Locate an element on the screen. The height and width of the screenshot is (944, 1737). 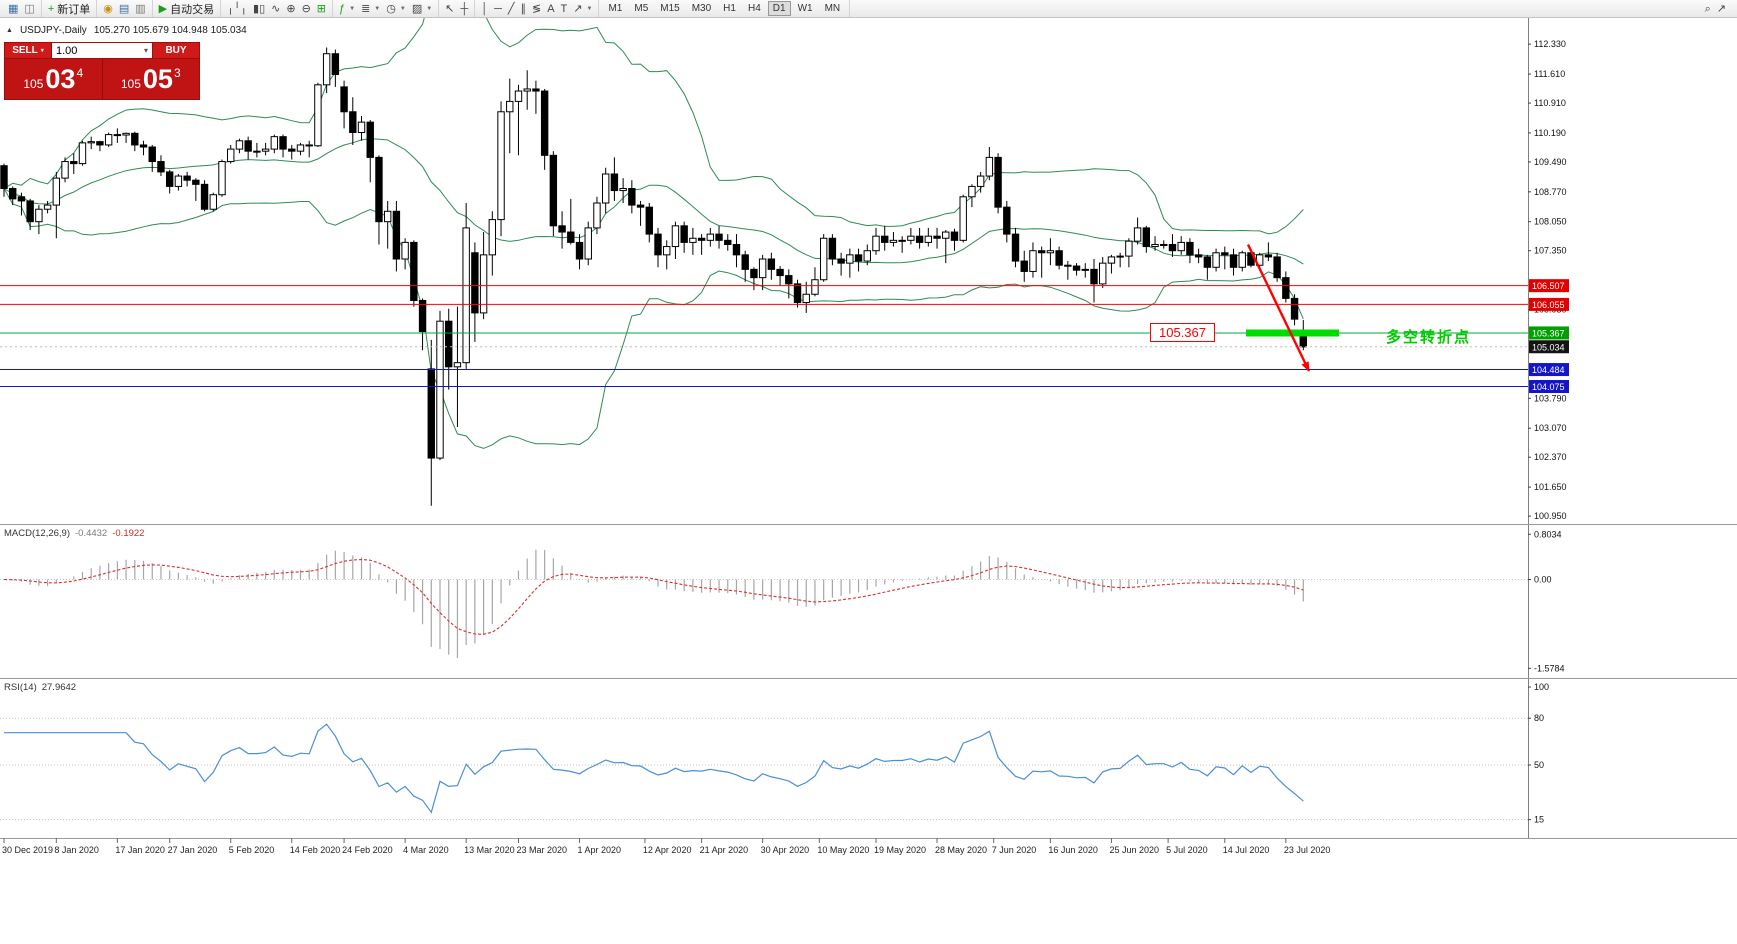
templates-button-dropdown-icon: ▼ is located at coordinates (429, 8).